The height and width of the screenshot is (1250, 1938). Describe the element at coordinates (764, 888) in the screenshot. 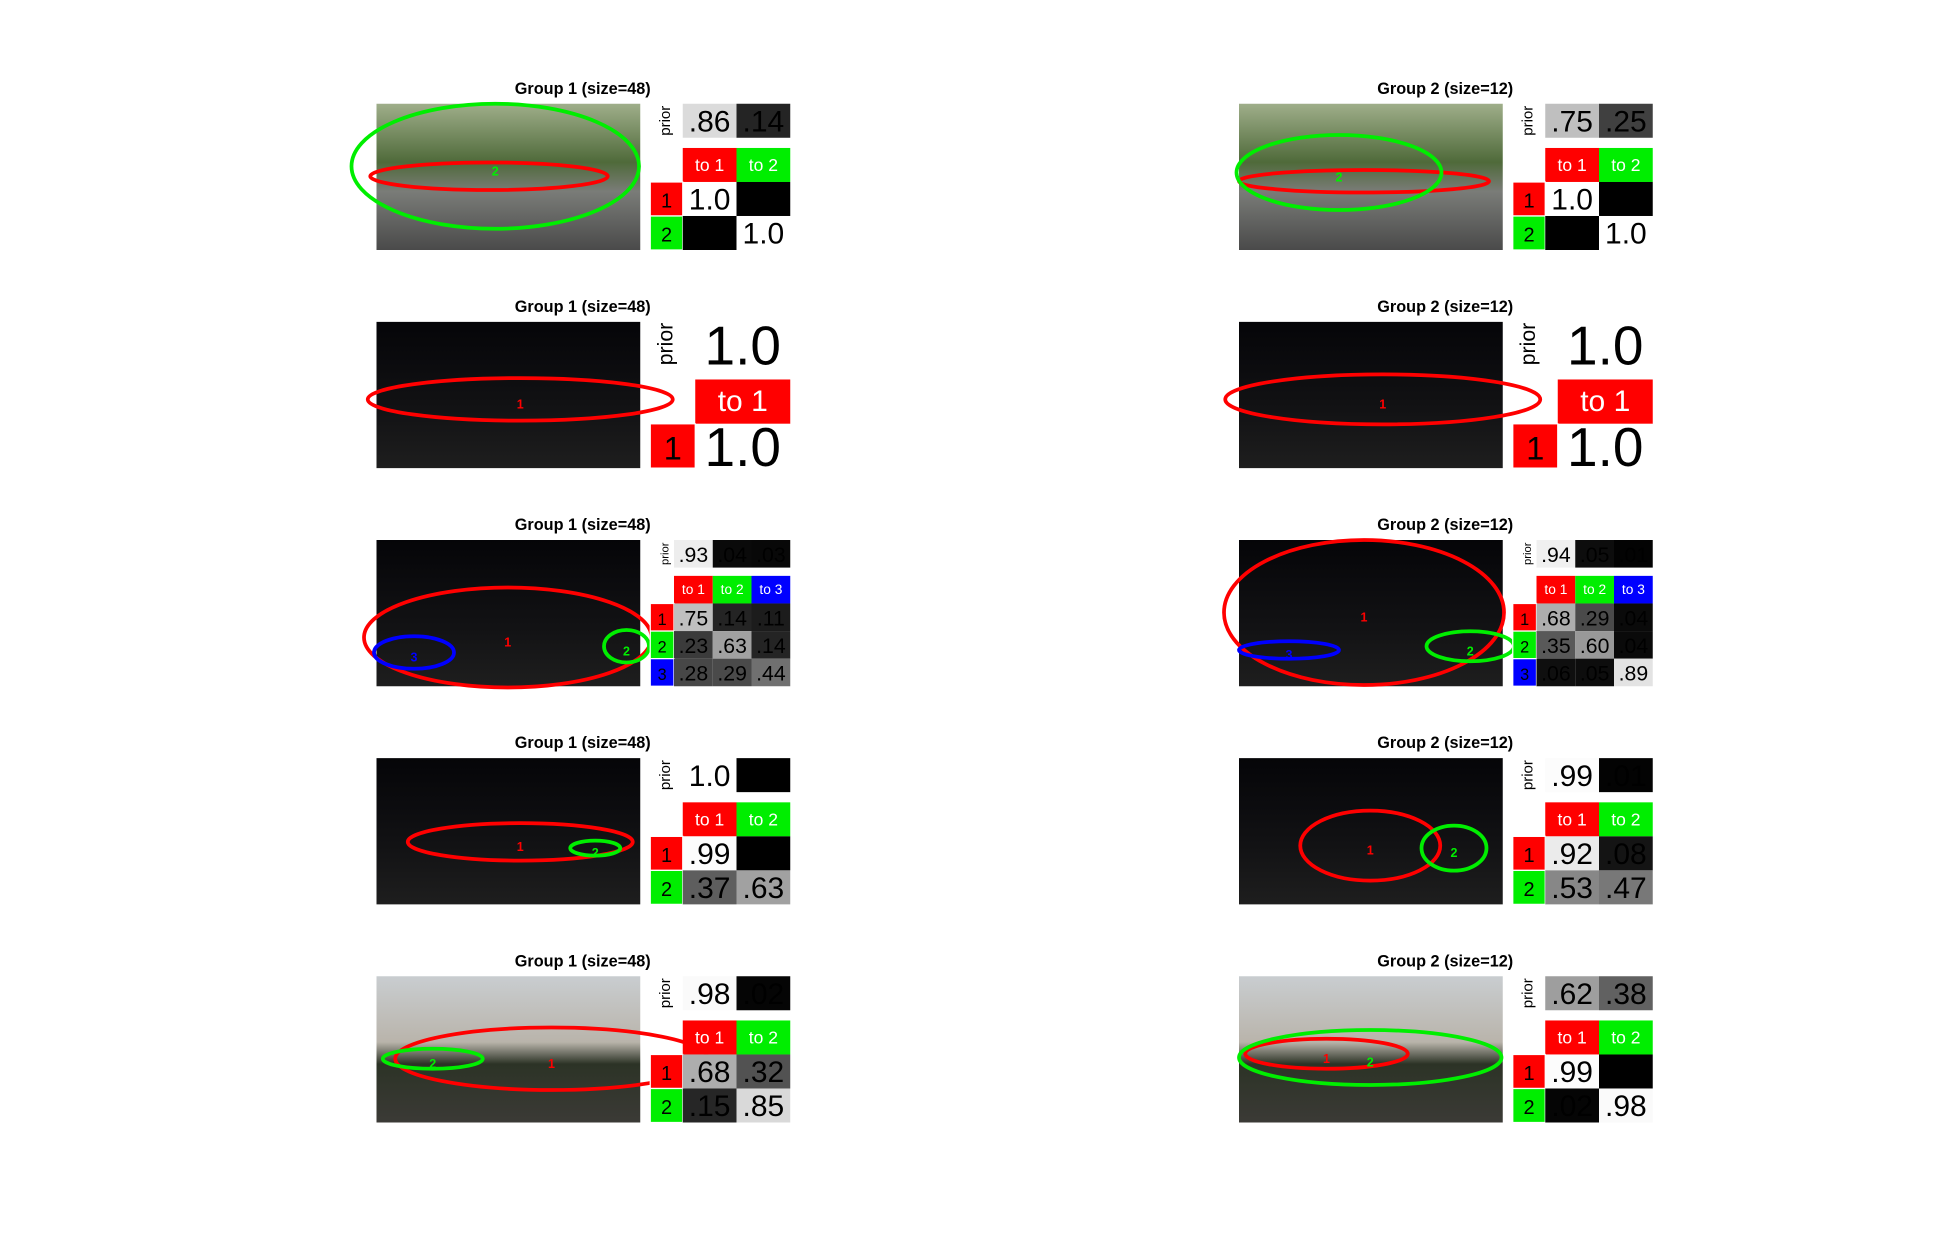

I see `transition-value: .63` at that location.